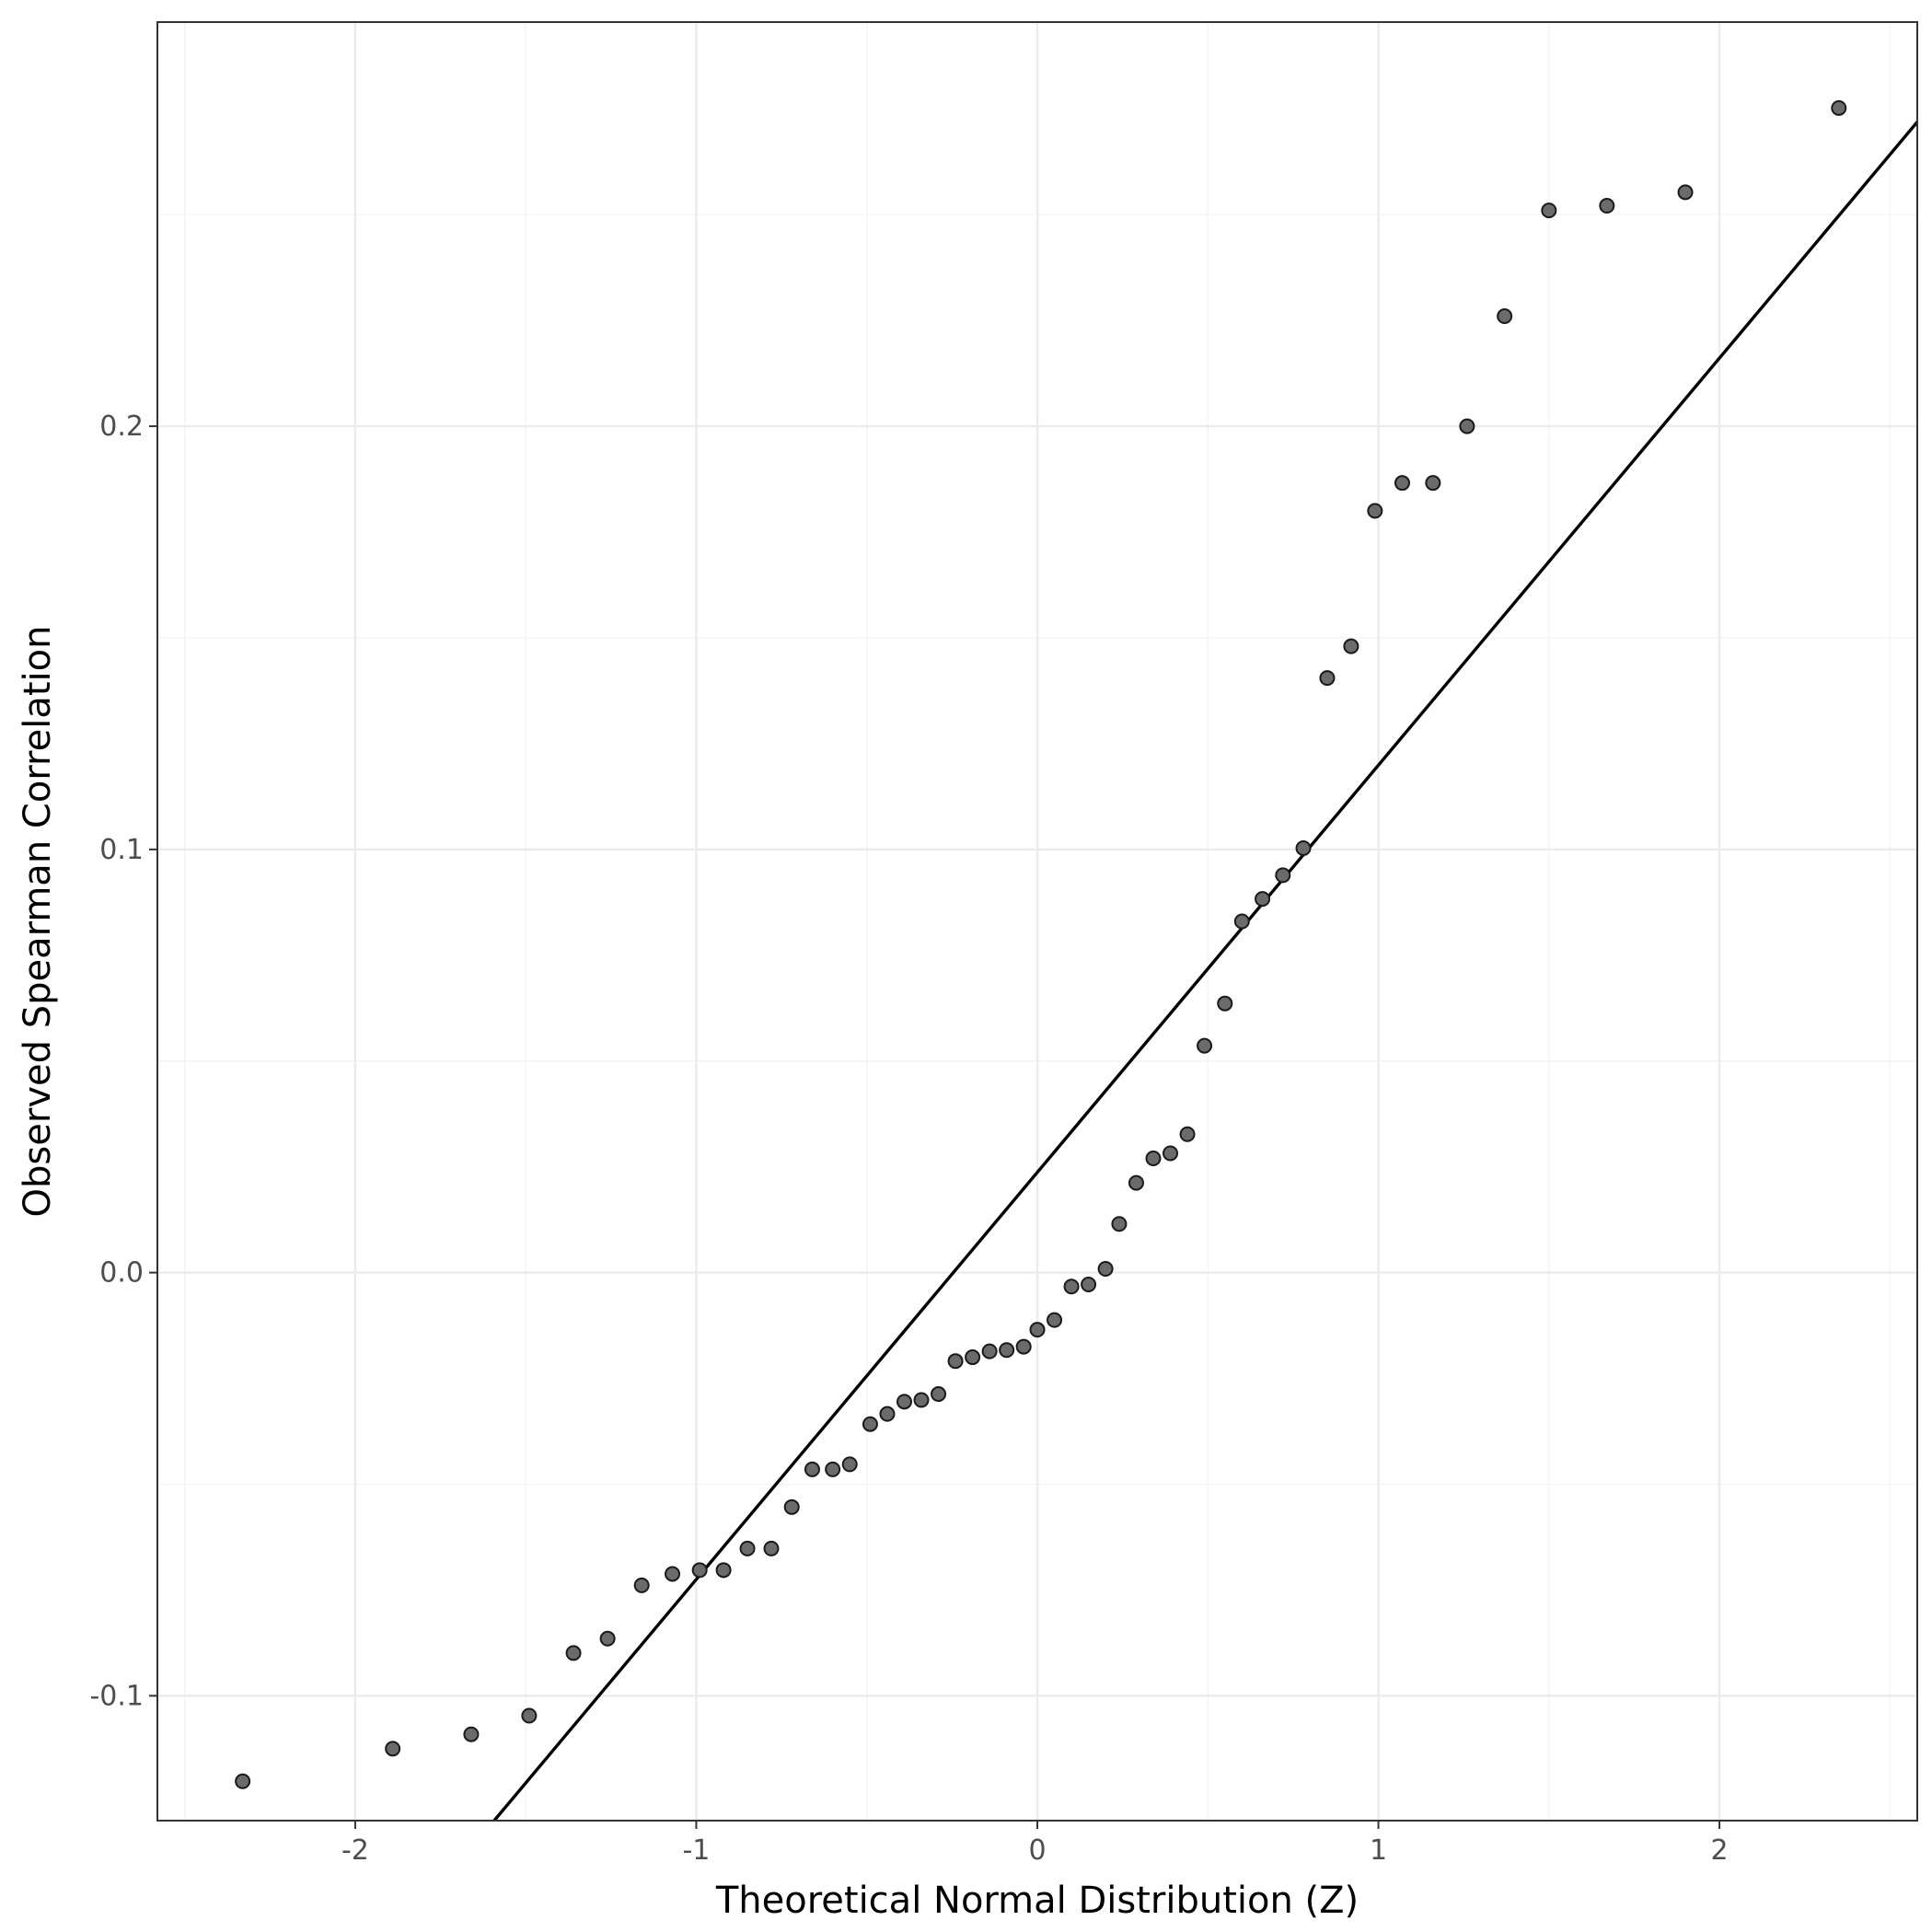 This screenshot has width=1932, height=1932. I want to click on x-tick-label: -2, so click(355, 1851).